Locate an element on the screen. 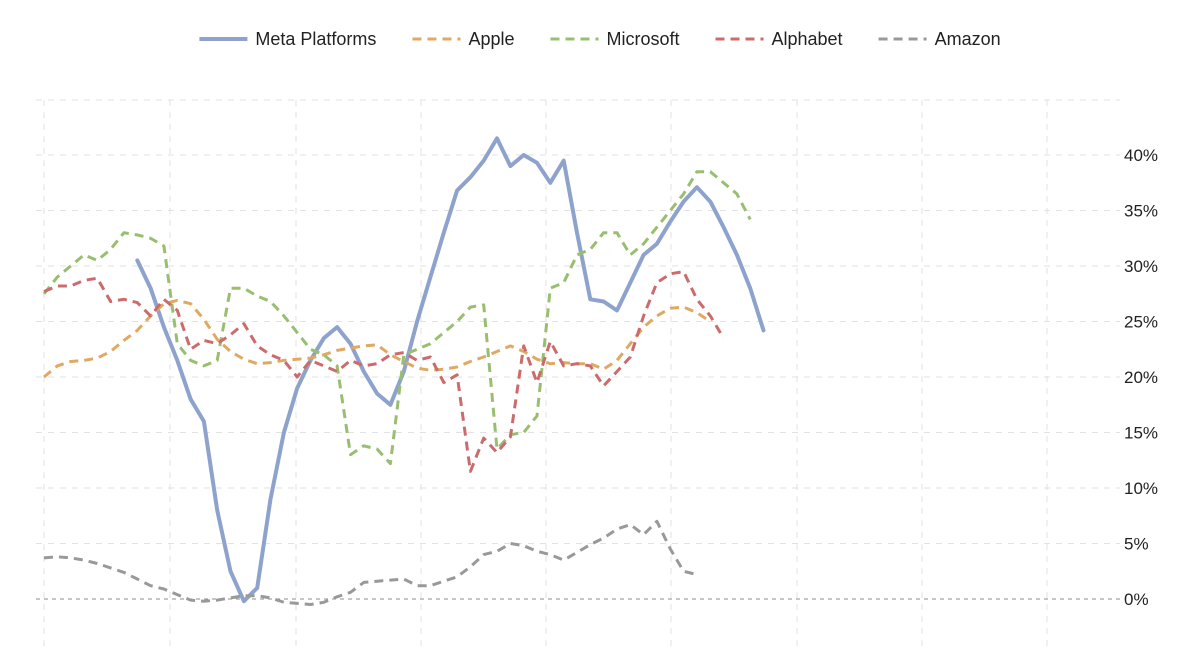 This screenshot has height=651, width=1200. y-tick-label: 40% is located at coordinates (1141, 155).